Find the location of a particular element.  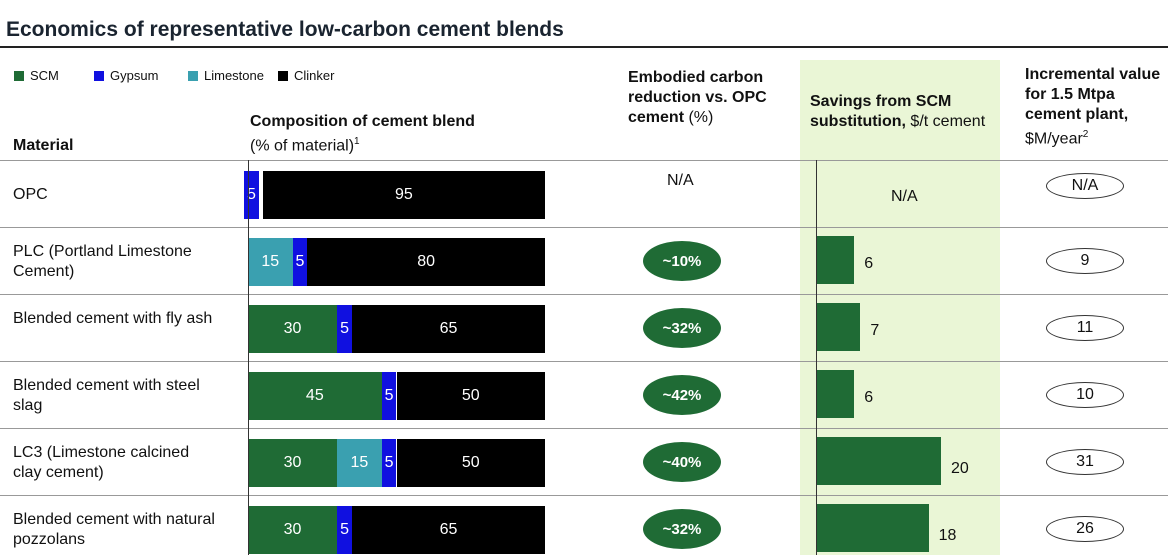

incremental-value: 9 is located at coordinates (1085, 261).